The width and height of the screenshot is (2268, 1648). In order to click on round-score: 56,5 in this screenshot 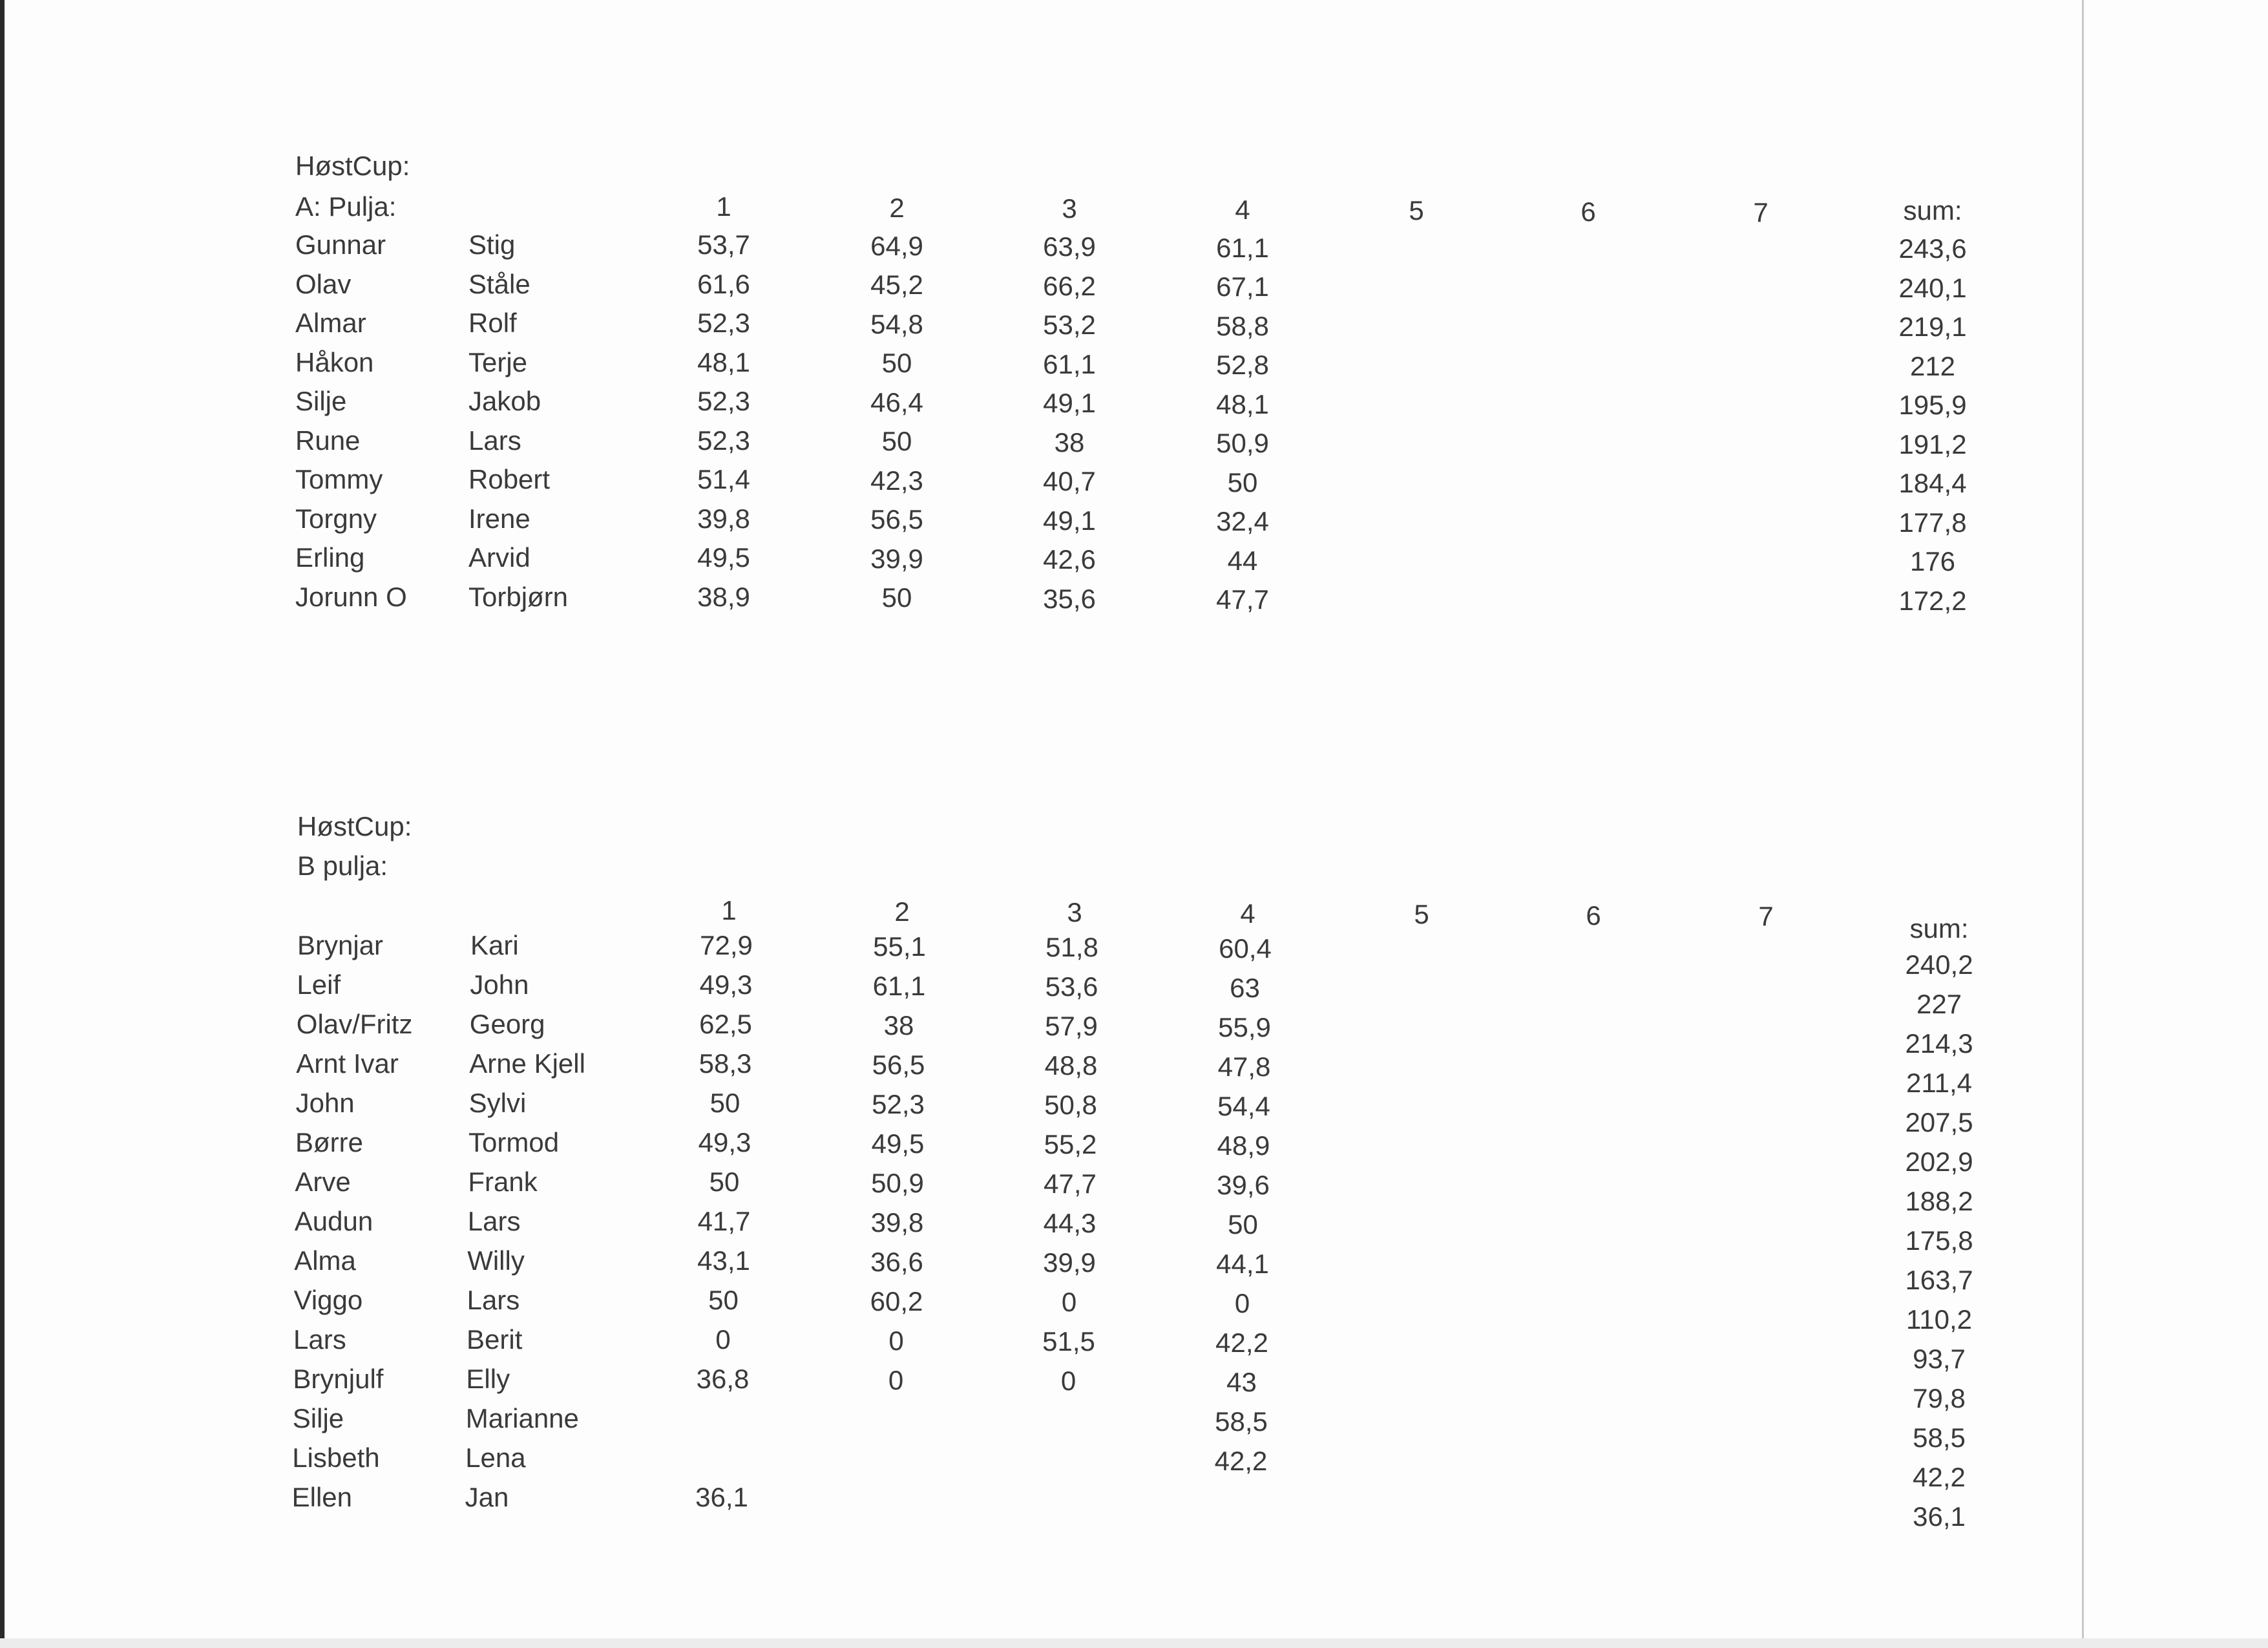, I will do `click(898, 1064)`.